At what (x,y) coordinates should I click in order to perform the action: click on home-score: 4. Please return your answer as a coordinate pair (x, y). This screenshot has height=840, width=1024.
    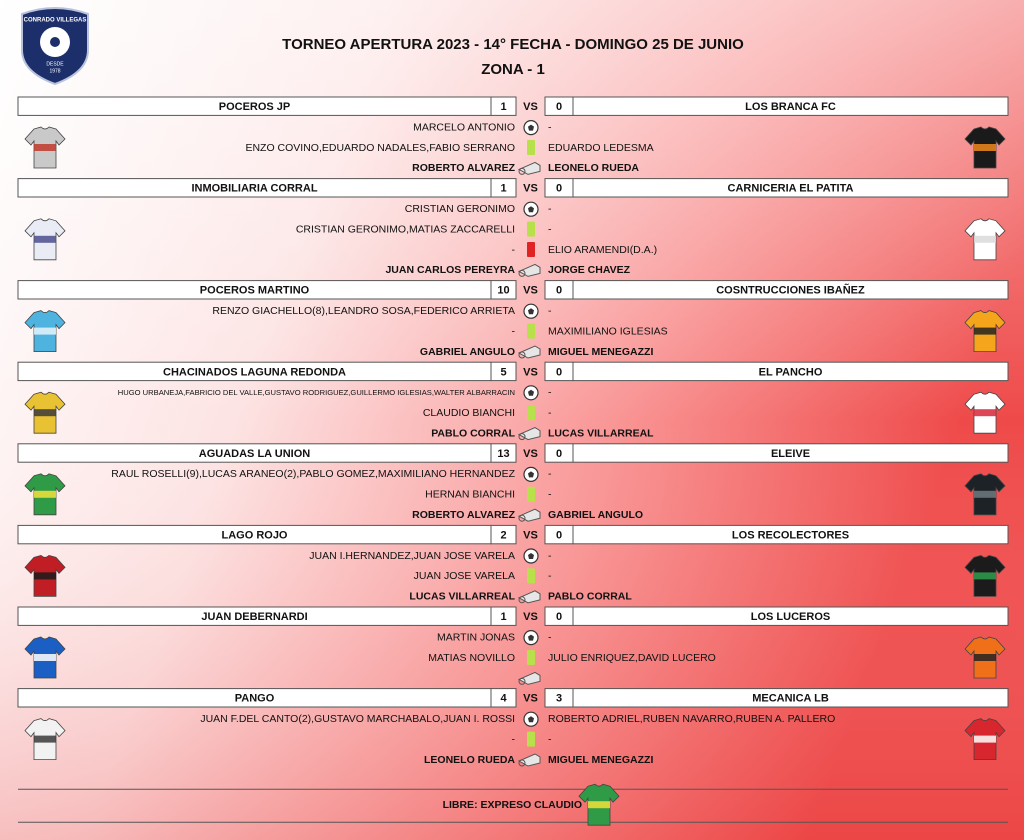
    Looking at the image, I should click on (503, 699).